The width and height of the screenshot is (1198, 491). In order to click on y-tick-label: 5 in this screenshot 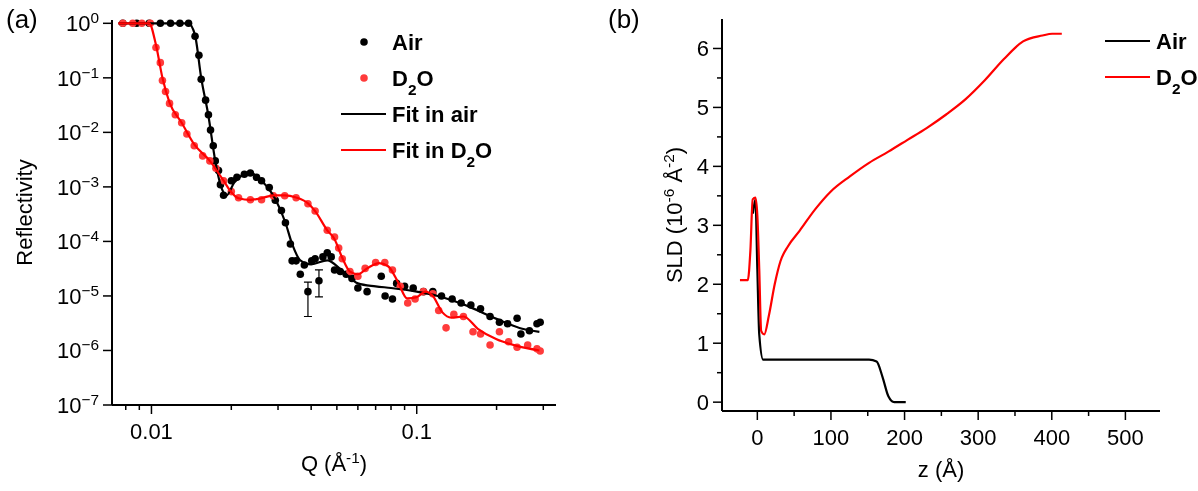, I will do `click(702, 108)`.